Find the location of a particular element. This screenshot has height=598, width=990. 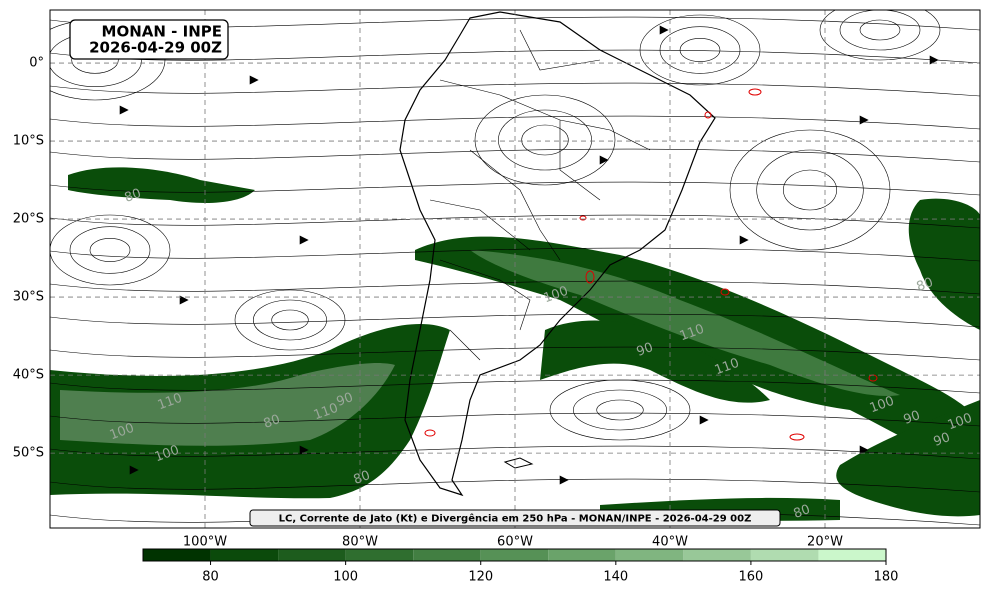

y-tick-label: 50°S is located at coordinates (28, 453).